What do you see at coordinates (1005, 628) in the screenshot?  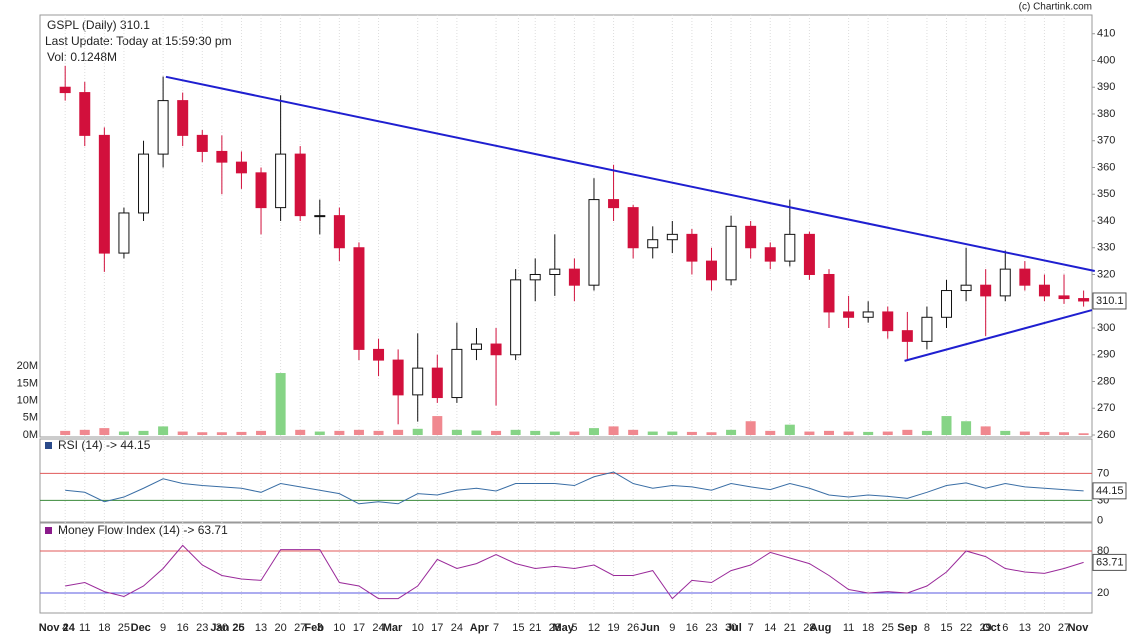 I see `x-tick-label: 6` at bounding box center [1005, 628].